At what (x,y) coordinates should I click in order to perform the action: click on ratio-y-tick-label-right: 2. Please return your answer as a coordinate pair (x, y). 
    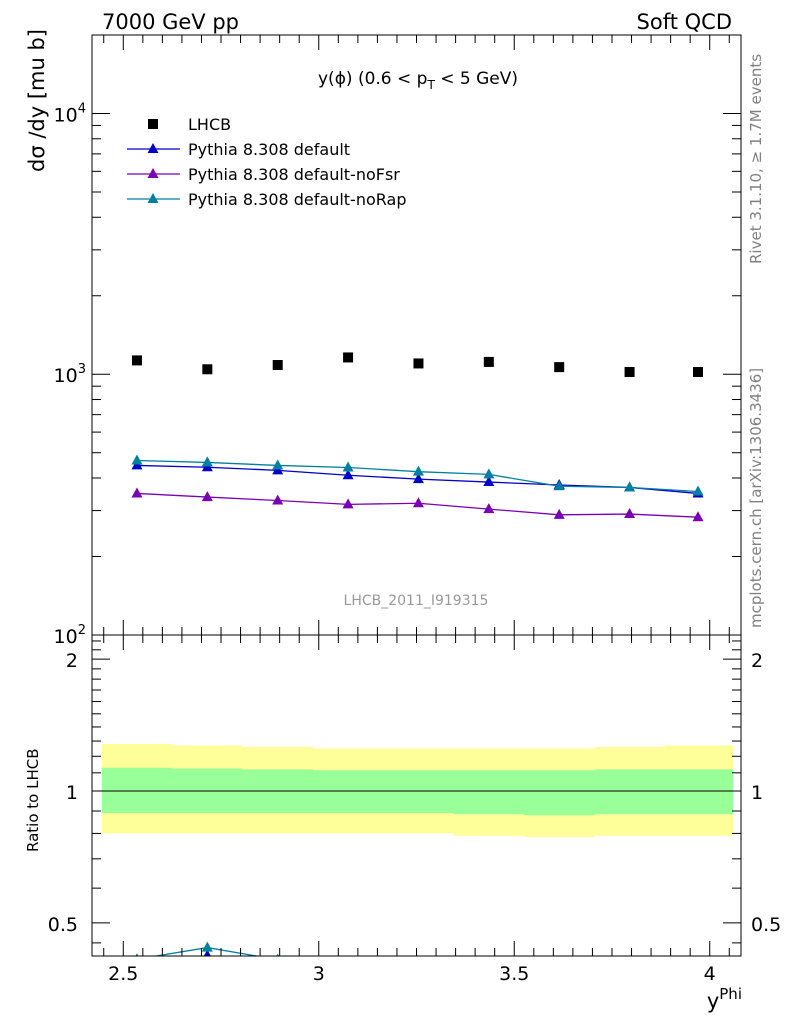
    Looking at the image, I should click on (757, 661).